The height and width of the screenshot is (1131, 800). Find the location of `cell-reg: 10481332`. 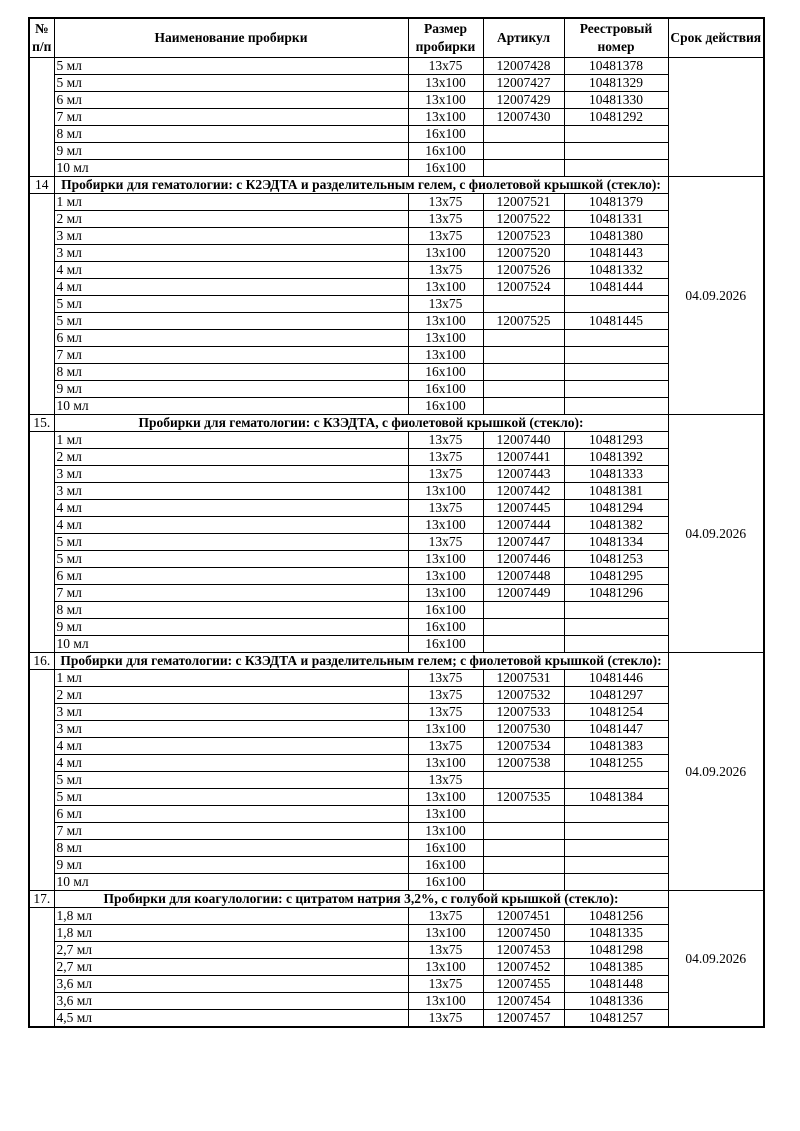

cell-reg: 10481332 is located at coordinates (616, 270).